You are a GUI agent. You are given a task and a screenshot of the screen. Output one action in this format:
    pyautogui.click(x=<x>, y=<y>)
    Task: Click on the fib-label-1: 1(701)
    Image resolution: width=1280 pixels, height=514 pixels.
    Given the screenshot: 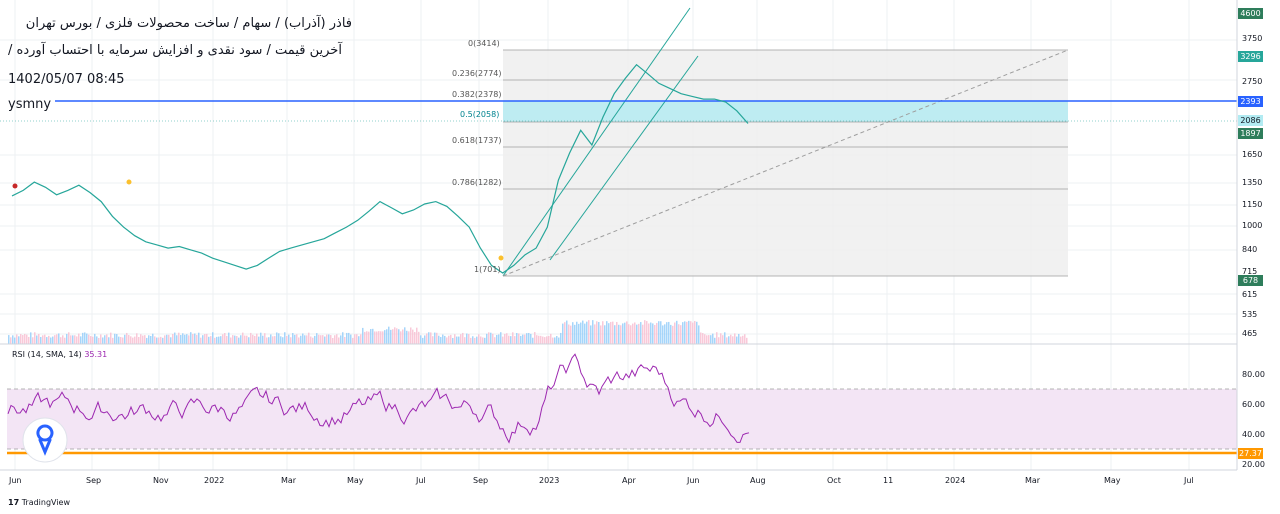 What is the action you would take?
    pyautogui.click(x=487, y=269)
    